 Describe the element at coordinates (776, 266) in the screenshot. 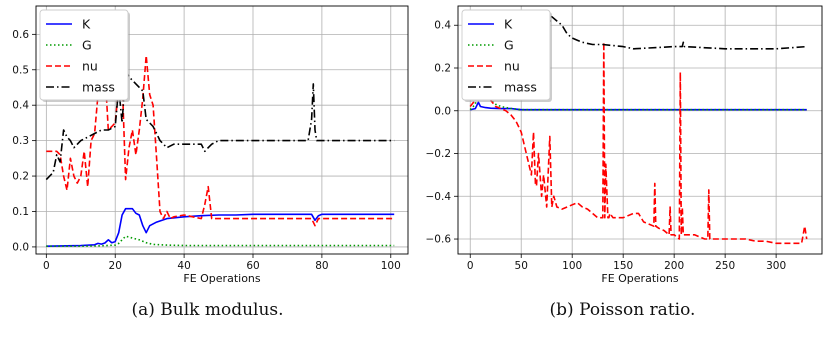

I see `x-tick-label: 300` at that location.